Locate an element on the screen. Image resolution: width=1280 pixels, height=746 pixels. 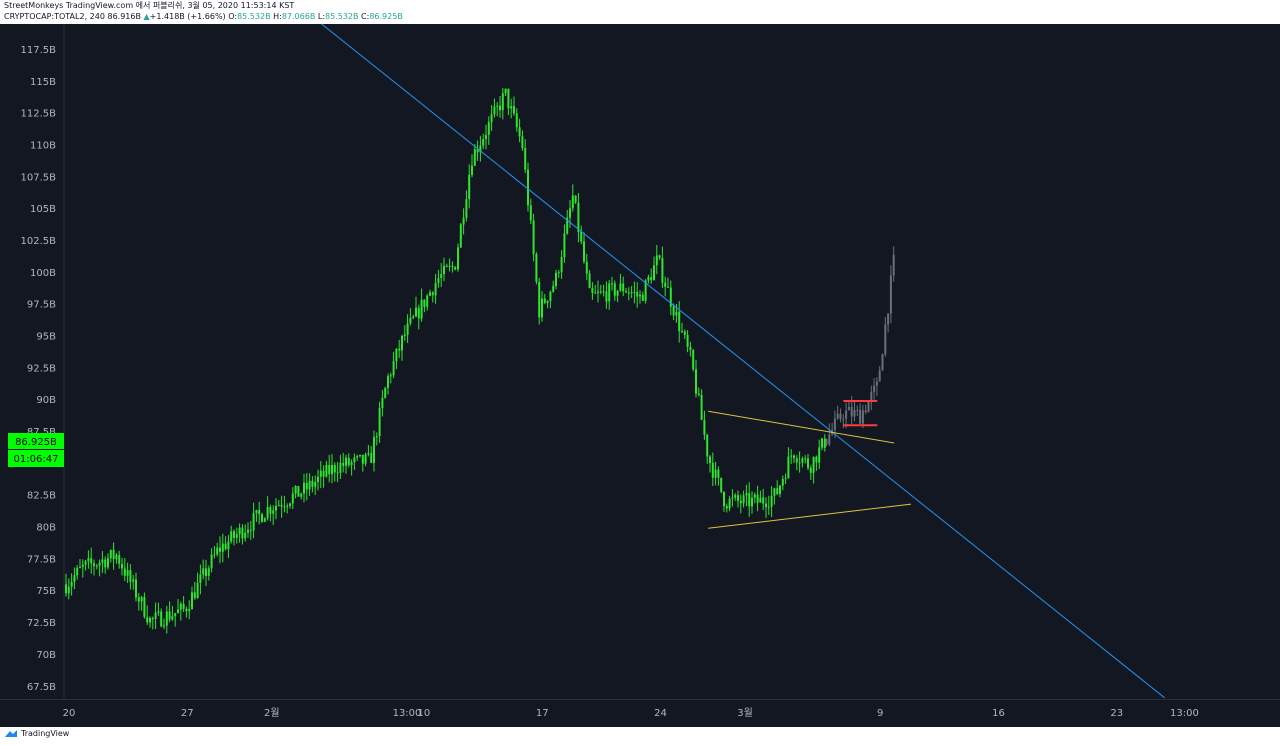
high-label: H: is located at coordinates (277, 16).